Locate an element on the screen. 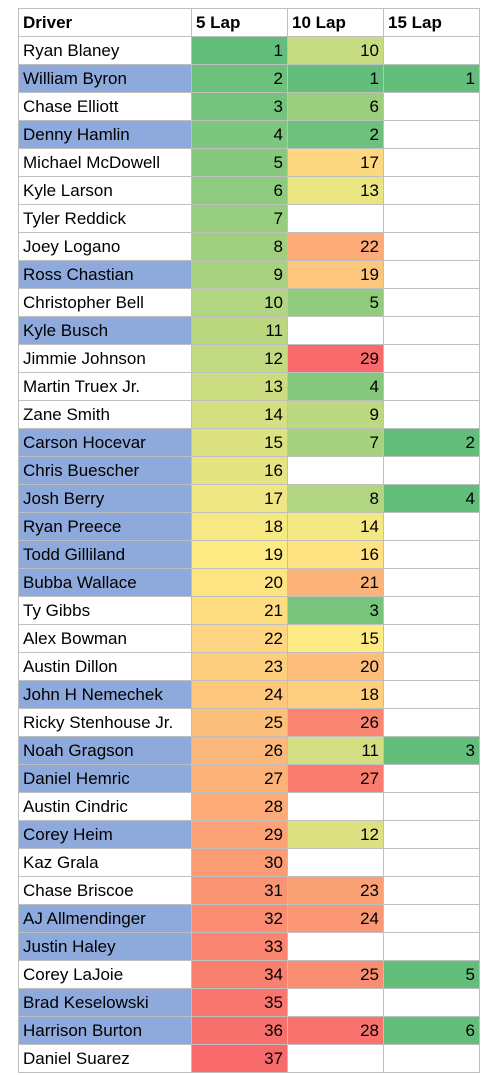 The width and height of the screenshot is (500, 1075). lap-10-cell: 9 is located at coordinates (335, 414).